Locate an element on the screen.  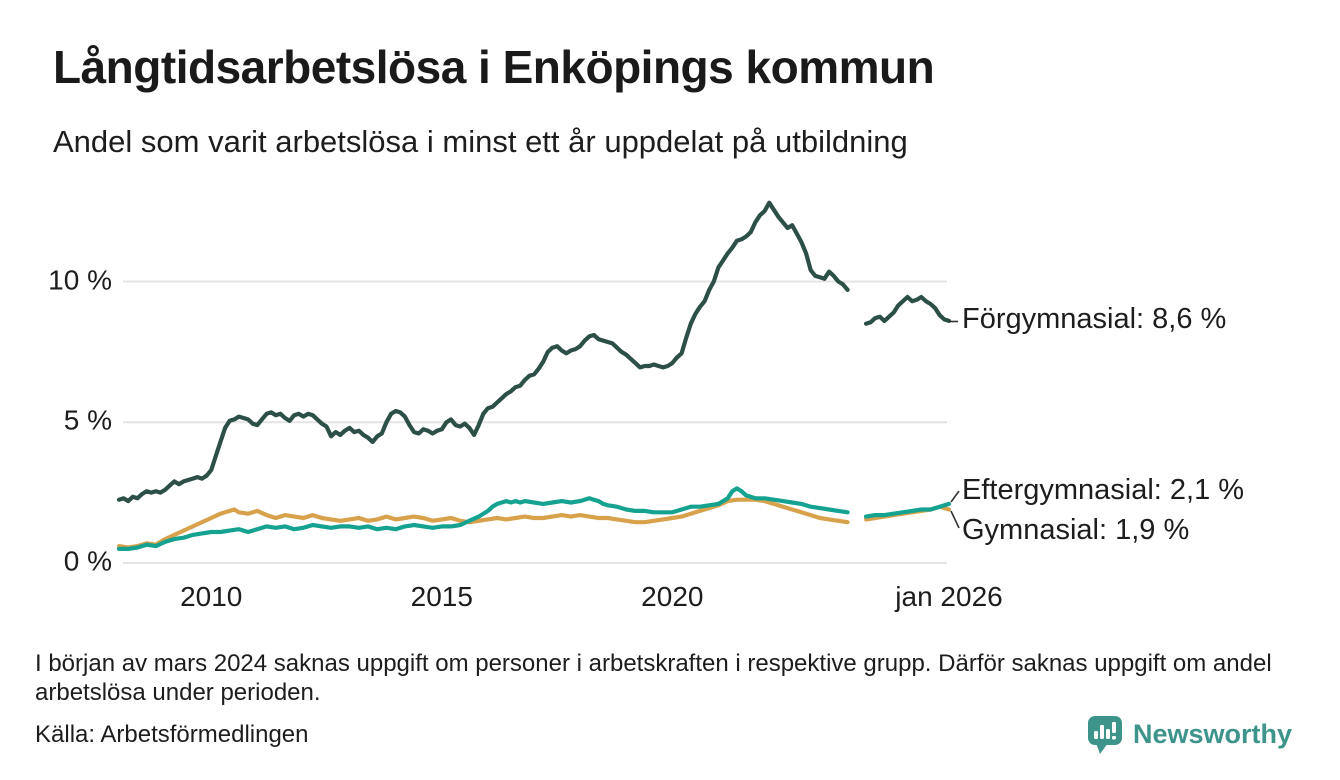
source-line: Källa: Arbetsförmedlingen is located at coordinates (172, 734).